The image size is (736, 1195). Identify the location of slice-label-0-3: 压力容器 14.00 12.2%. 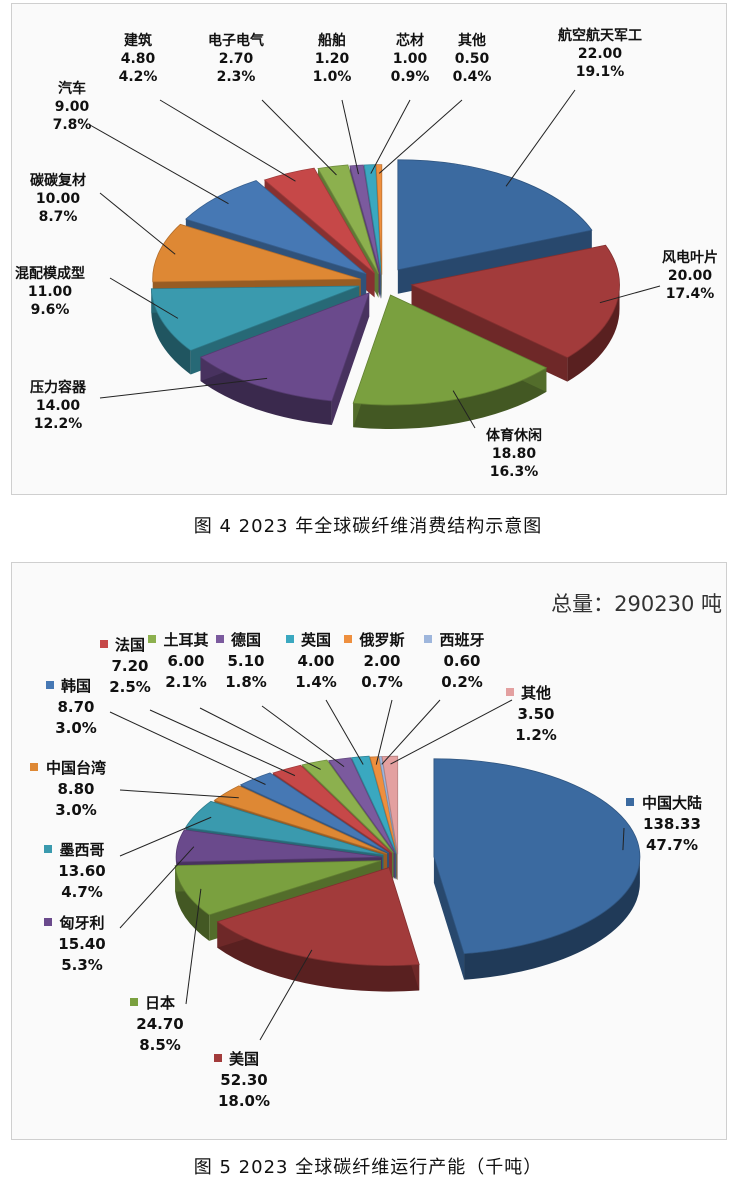
(58, 405).